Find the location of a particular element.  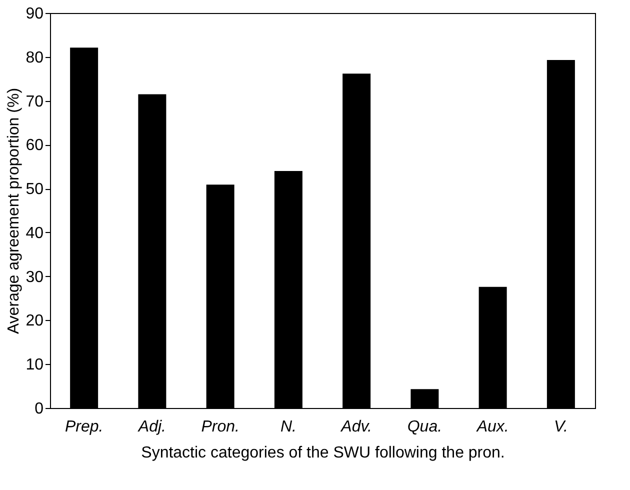

y-axis-title: Average agreement proportion (%) is located at coordinates (14, 211).